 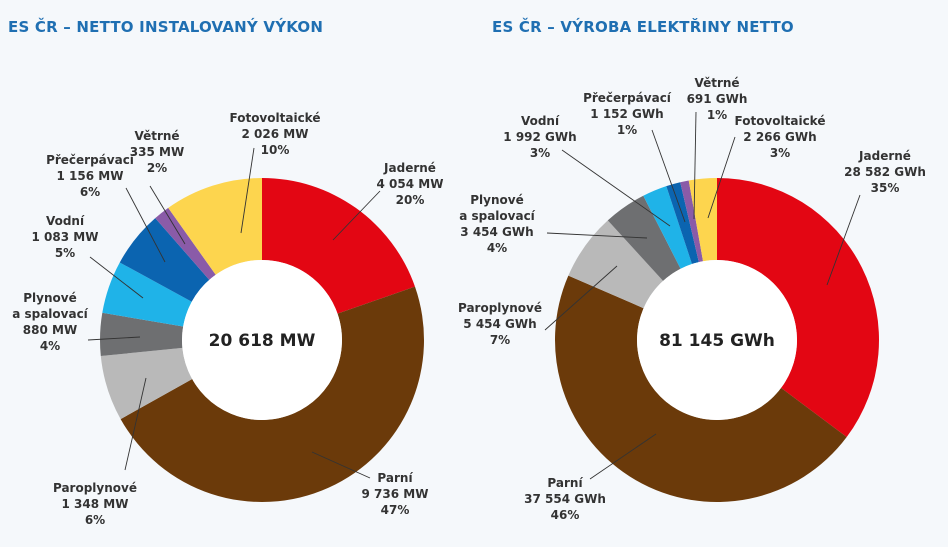 I want to click on slice-value-label: 4 054 MW, so click(x=410, y=184).